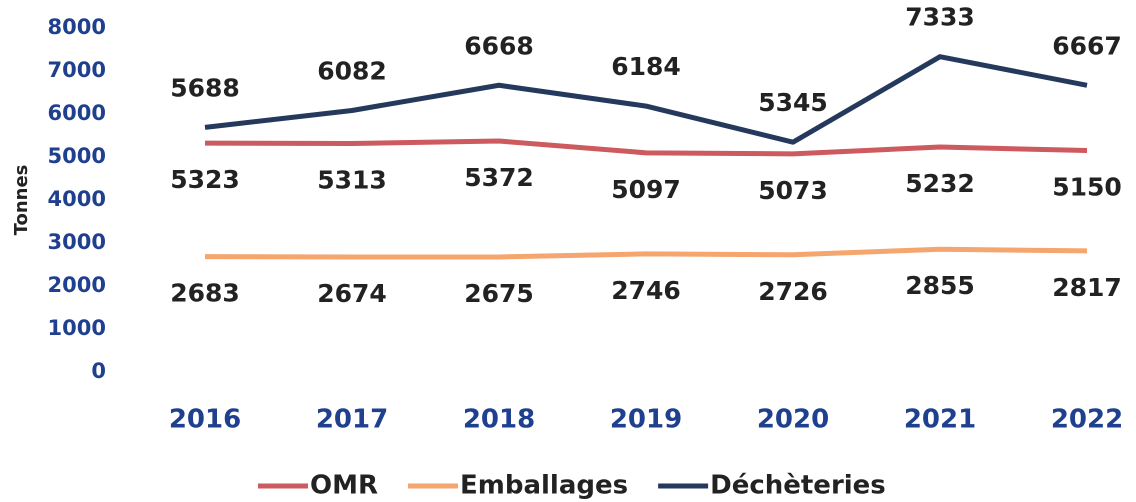  Describe the element at coordinates (940, 285) in the screenshot. I see `data-label: 2855` at that location.